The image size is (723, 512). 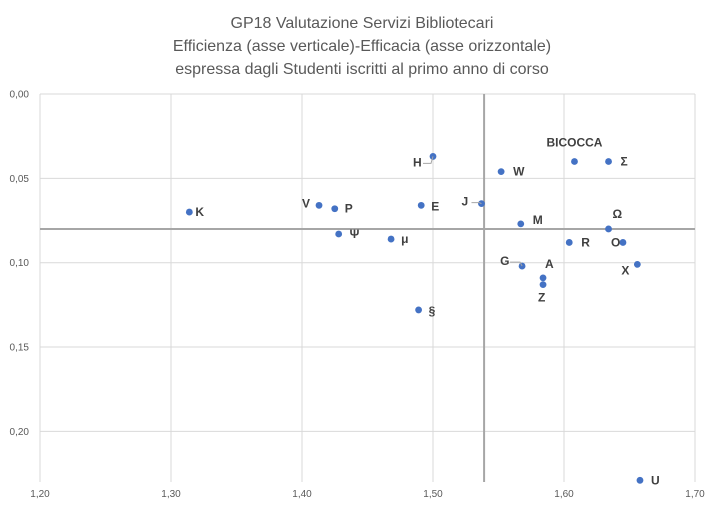 I want to click on data-label: Σ, so click(x=624, y=161).